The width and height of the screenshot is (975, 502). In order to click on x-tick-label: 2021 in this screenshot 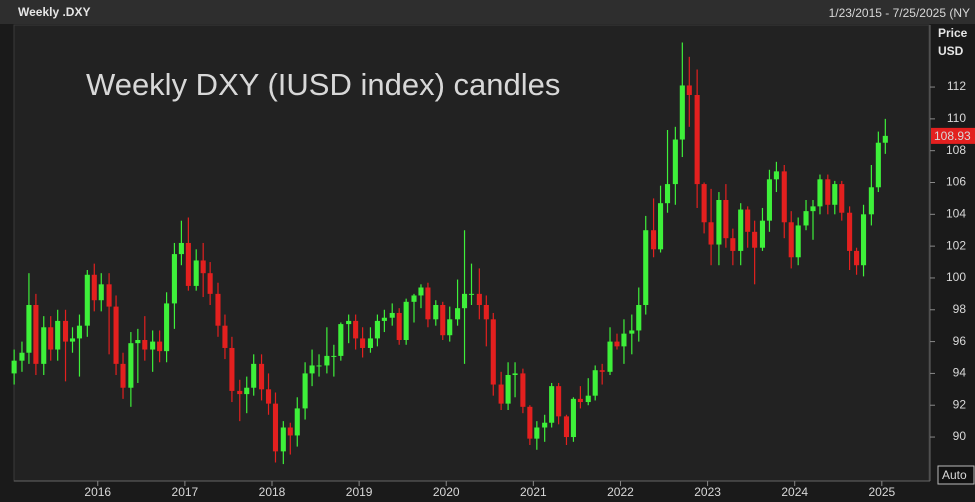, I will do `click(533, 492)`.